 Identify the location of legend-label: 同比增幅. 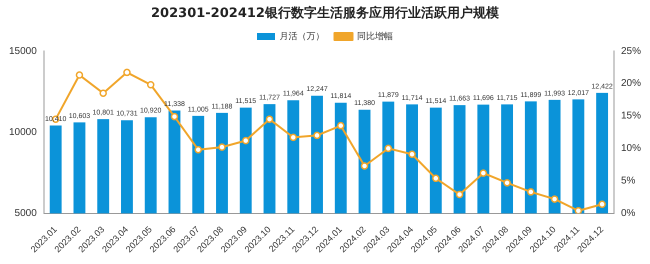
(375, 35).